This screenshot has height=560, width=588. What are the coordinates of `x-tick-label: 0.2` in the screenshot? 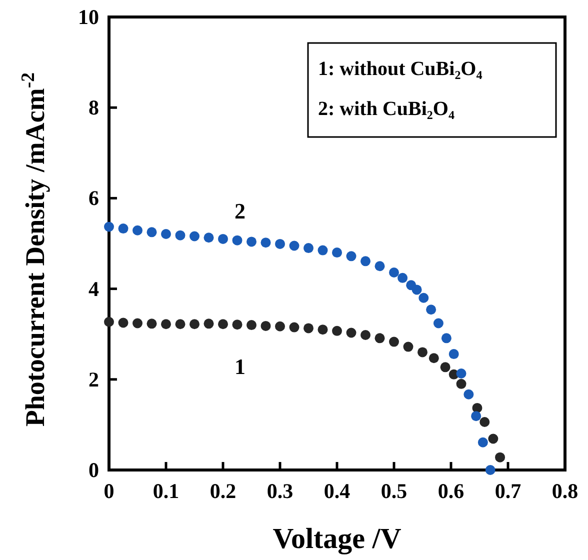 It's located at (223, 491).